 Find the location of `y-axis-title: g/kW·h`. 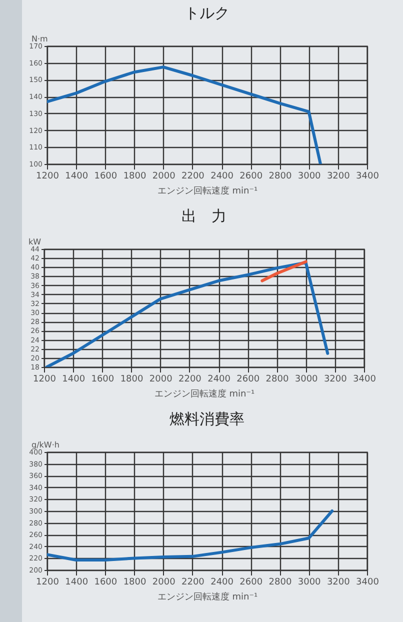

y-axis-title: g/kW·h is located at coordinates (46, 445).